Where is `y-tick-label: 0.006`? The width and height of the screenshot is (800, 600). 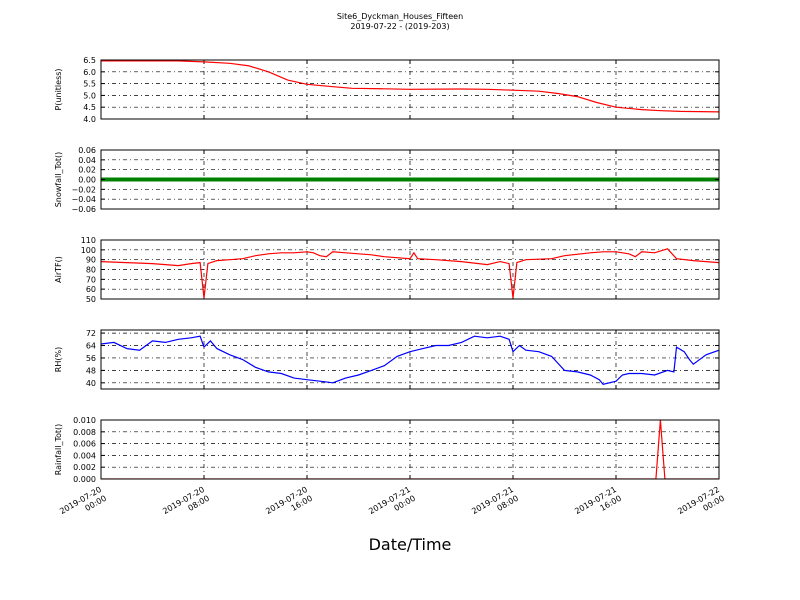 y-tick-label: 0.006 is located at coordinates (84, 444).